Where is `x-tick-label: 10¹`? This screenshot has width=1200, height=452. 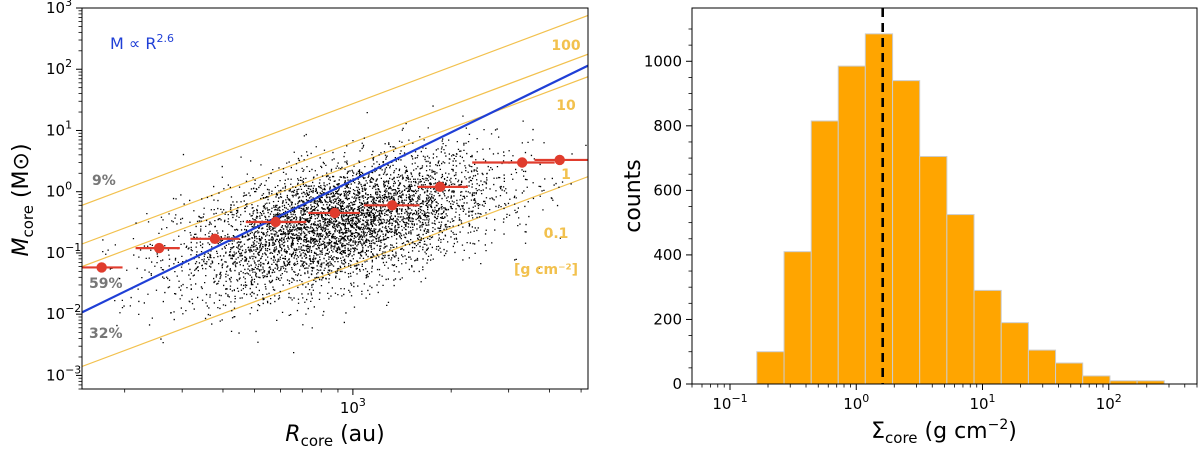
x-tick-label: 10¹ is located at coordinates (982, 402).